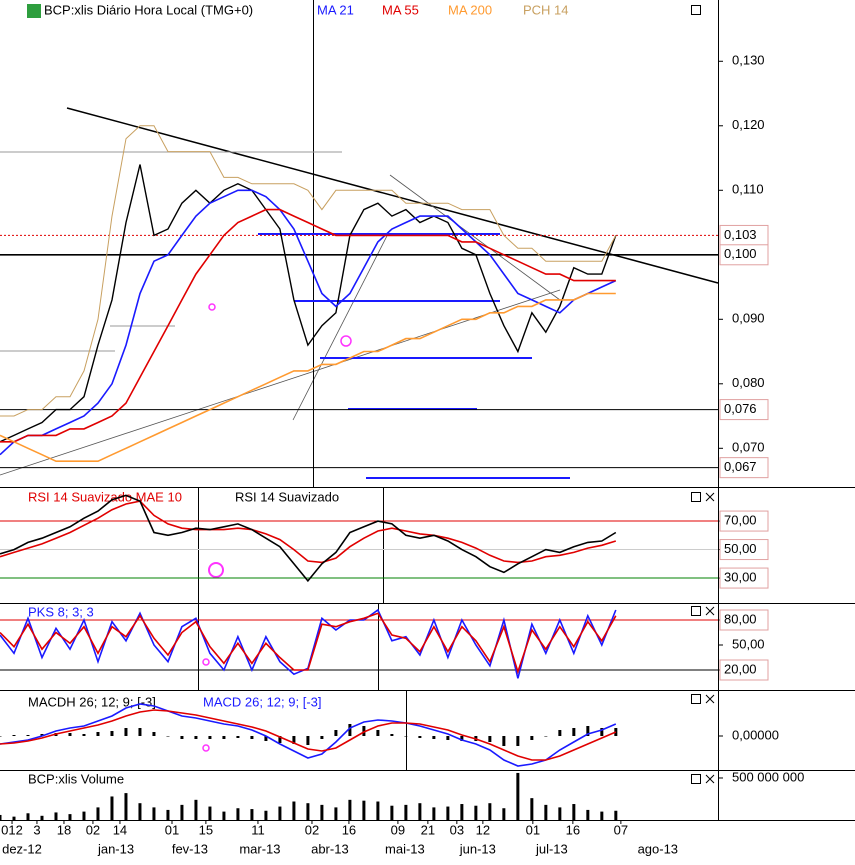  Describe the element at coordinates (105, 496) in the screenshot. I see `legend-label: RSI 14 Suavizado MAE 10` at that location.